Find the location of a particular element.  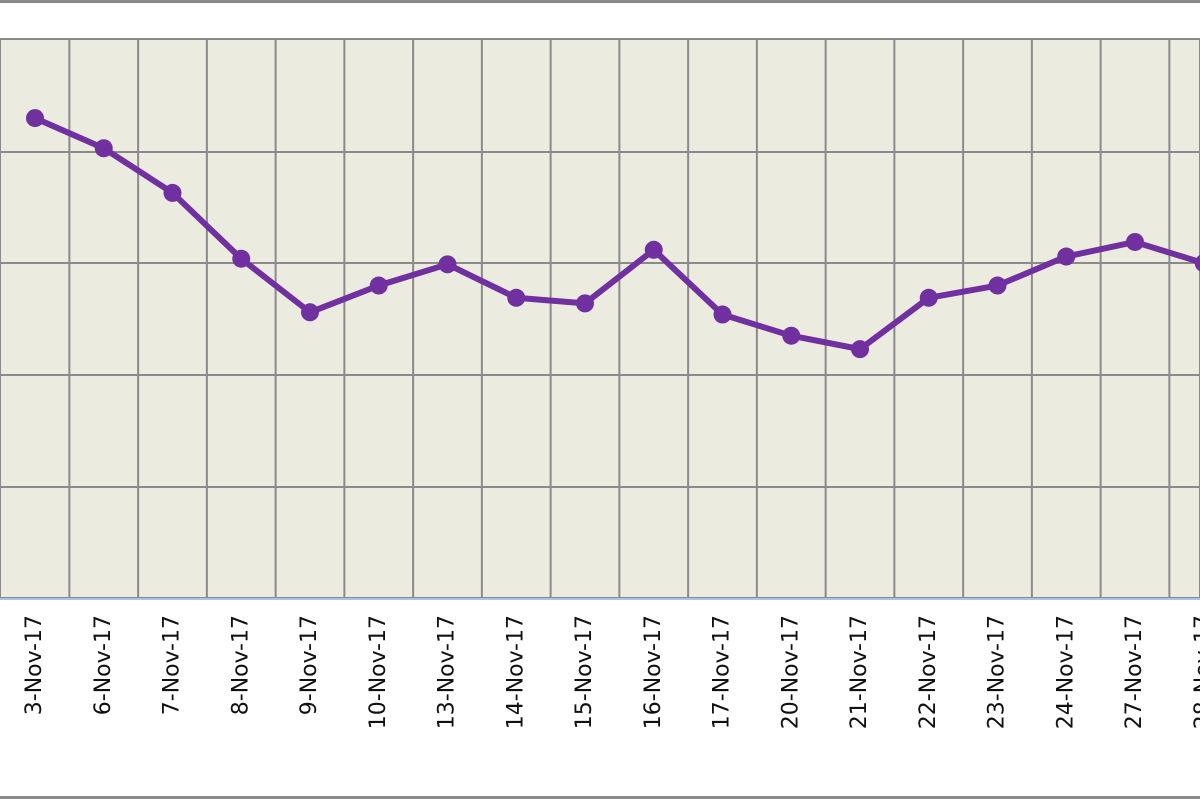

x-tick-label: 3-Nov-17 is located at coordinates (34, 665).